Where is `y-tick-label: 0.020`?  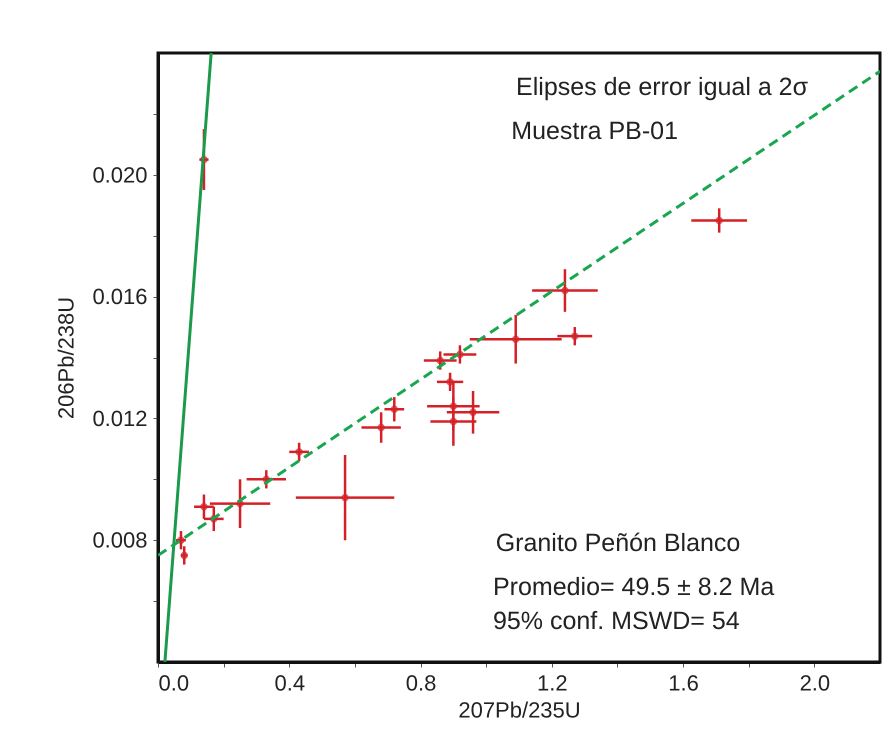 y-tick-label: 0.020 is located at coordinates (120, 175).